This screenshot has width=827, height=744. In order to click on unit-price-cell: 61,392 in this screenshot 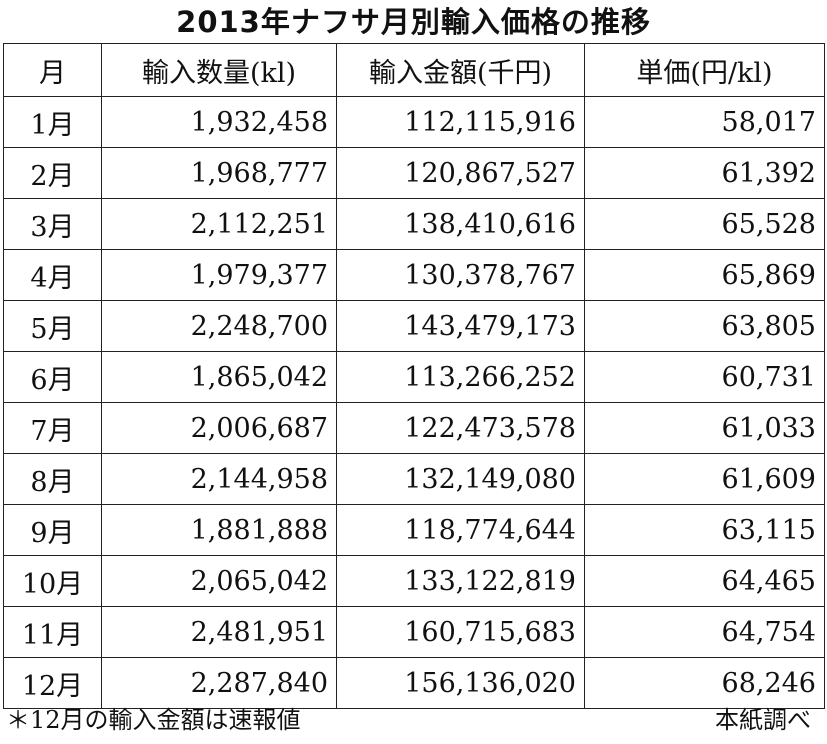, I will do `click(704, 173)`.